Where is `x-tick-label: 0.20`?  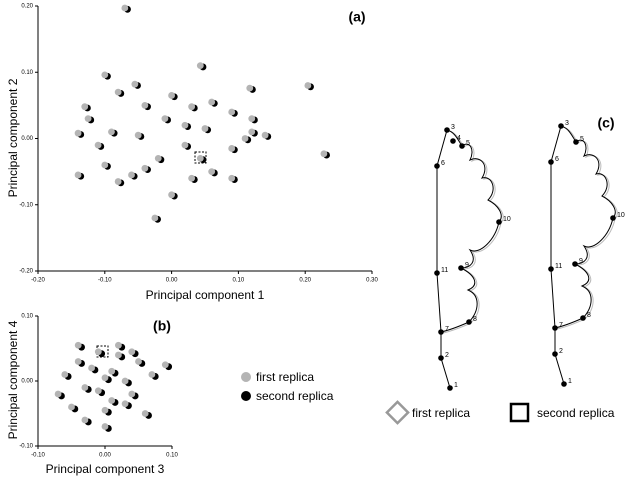 x-tick-label: 0.20 is located at coordinates (305, 281).